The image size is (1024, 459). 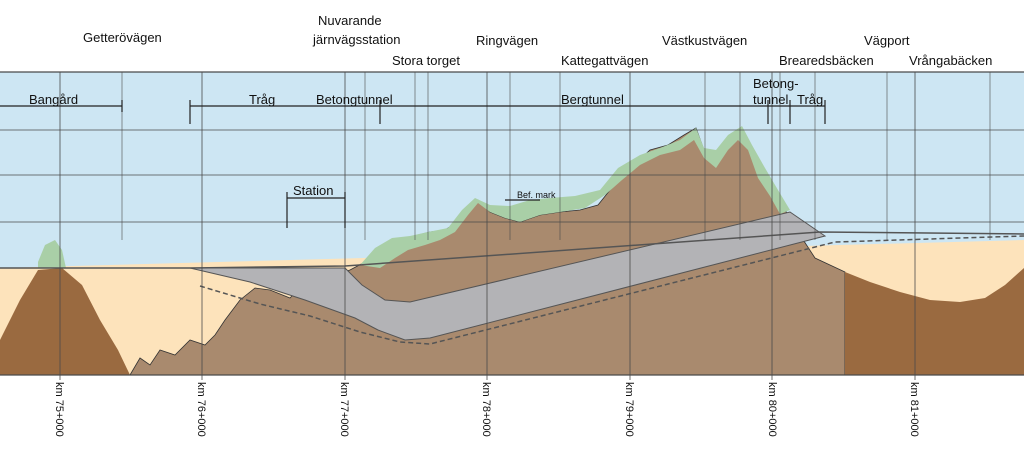 What do you see at coordinates (575, 197) in the screenshot?
I see `vegetation-layer` at bounding box center [575, 197].